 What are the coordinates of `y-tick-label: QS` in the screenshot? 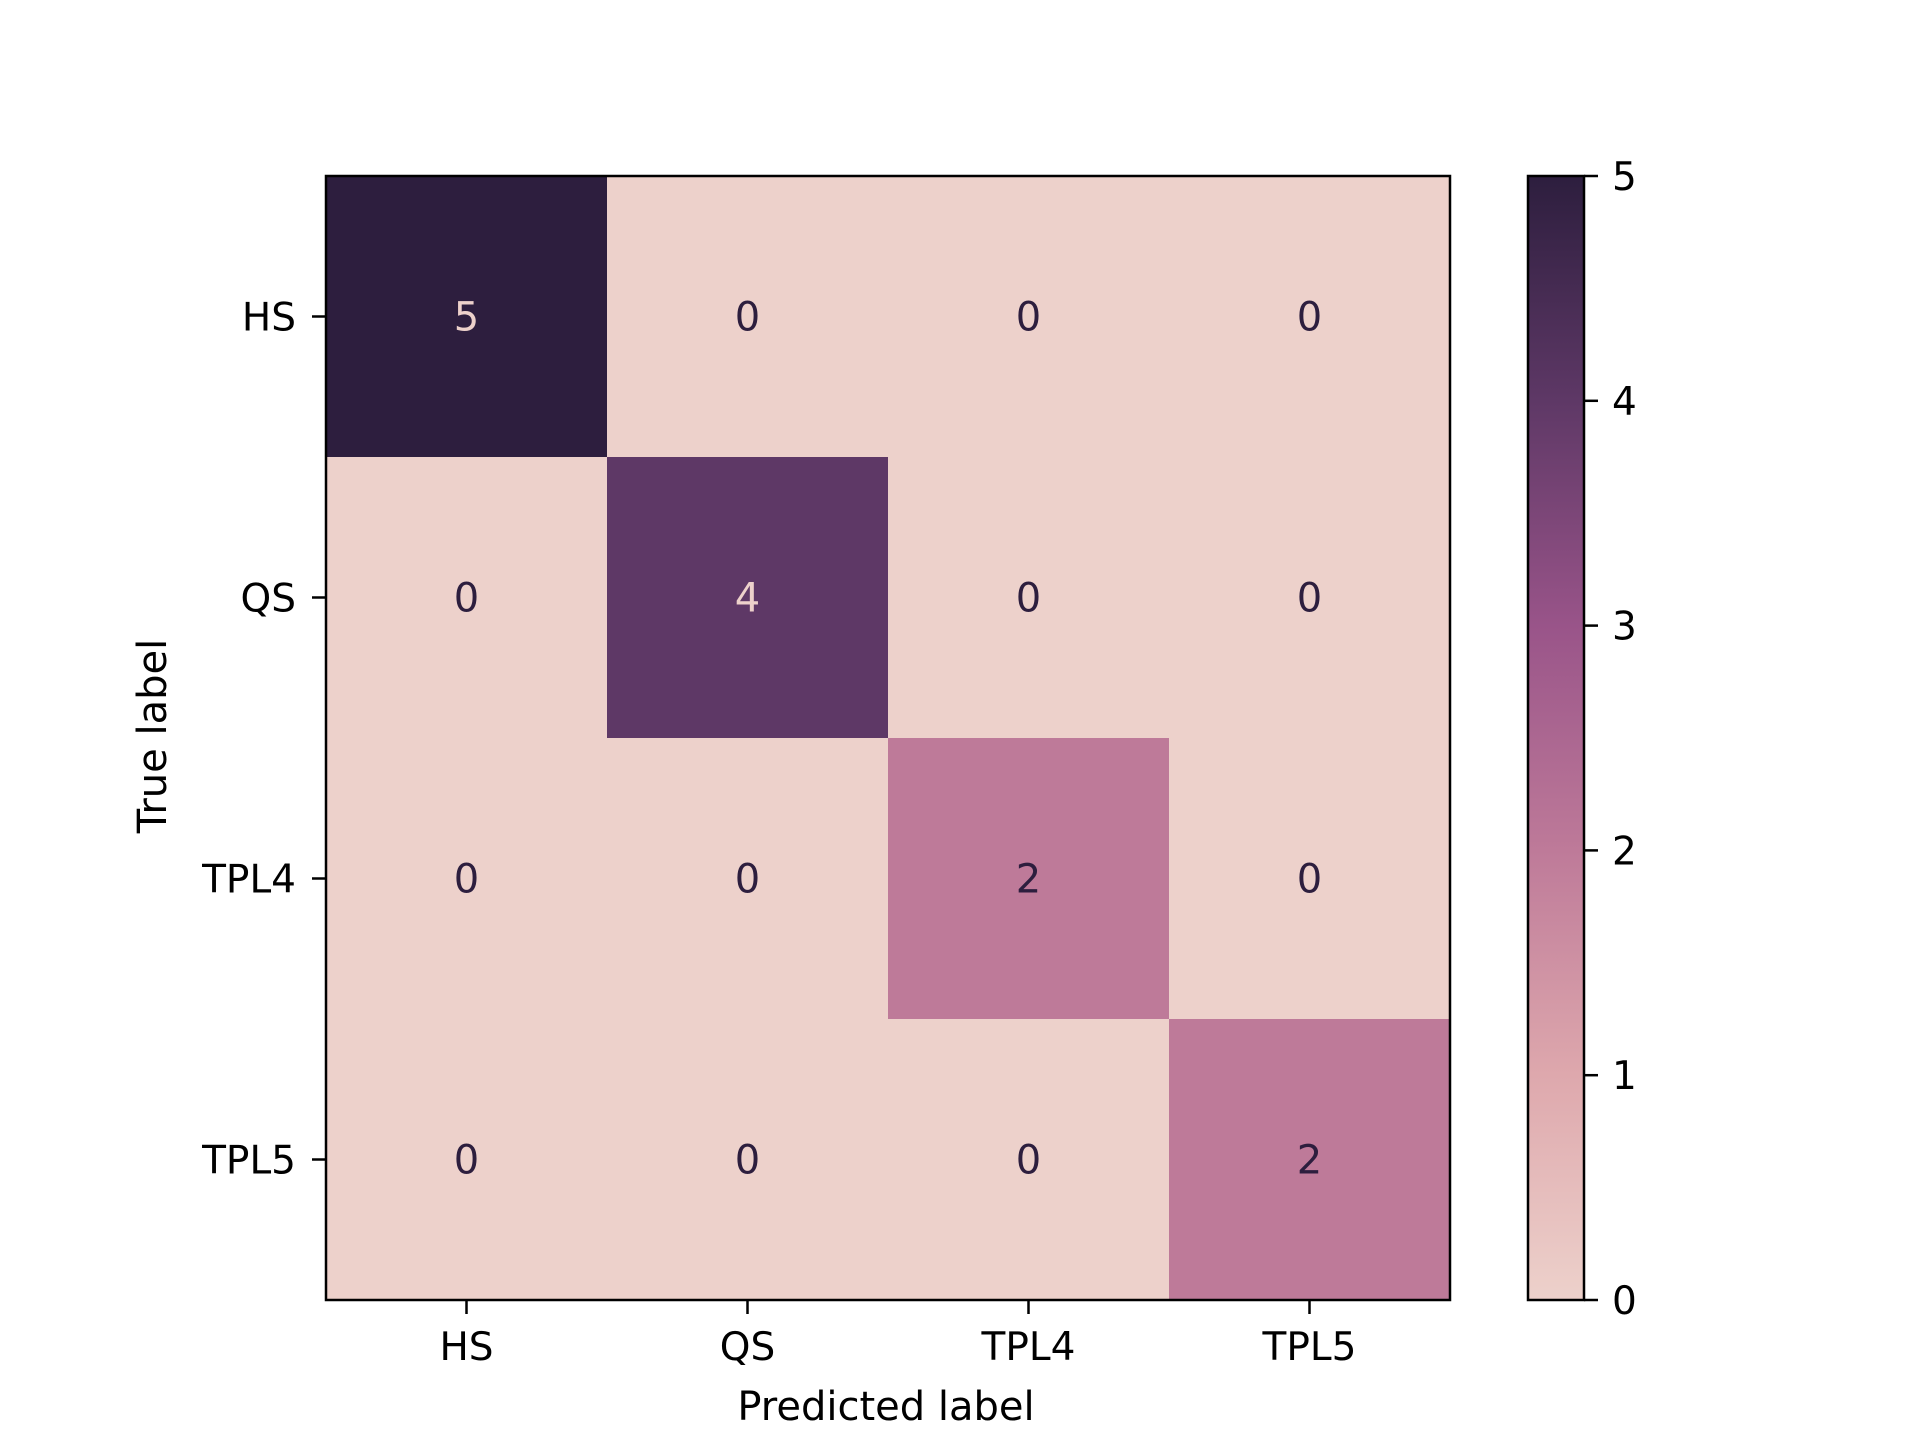 It's located at (268, 599).